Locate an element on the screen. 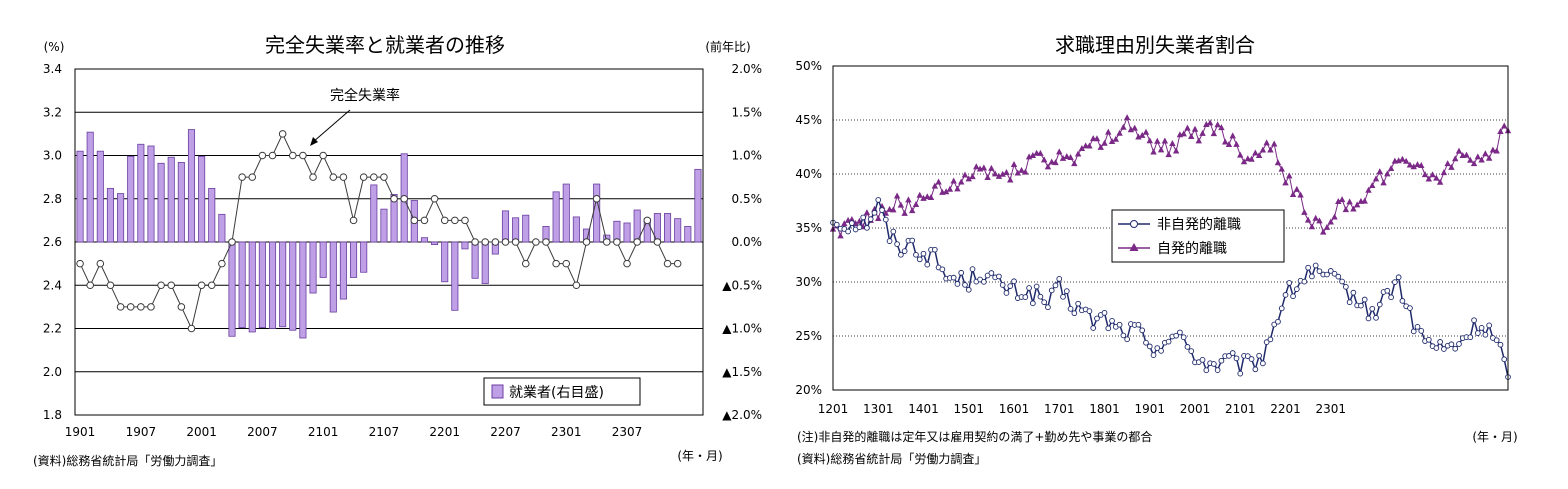 This screenshot has height=489, width=1568. left-x-tick-label: 2201 is located at coordinates (444, 432).